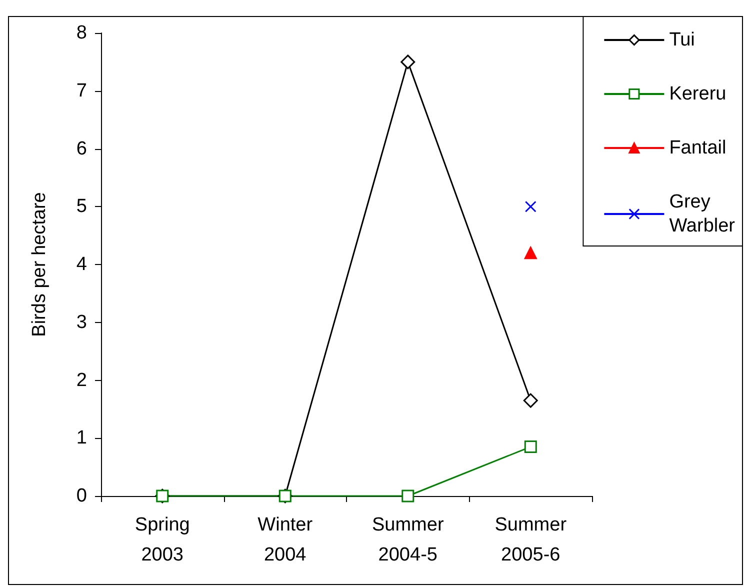 The width and height of the screenshot is (745, 587). Describe the element at coordinates (697, 94) in the screenshot. I see `legend-label: Kereru` at that location.